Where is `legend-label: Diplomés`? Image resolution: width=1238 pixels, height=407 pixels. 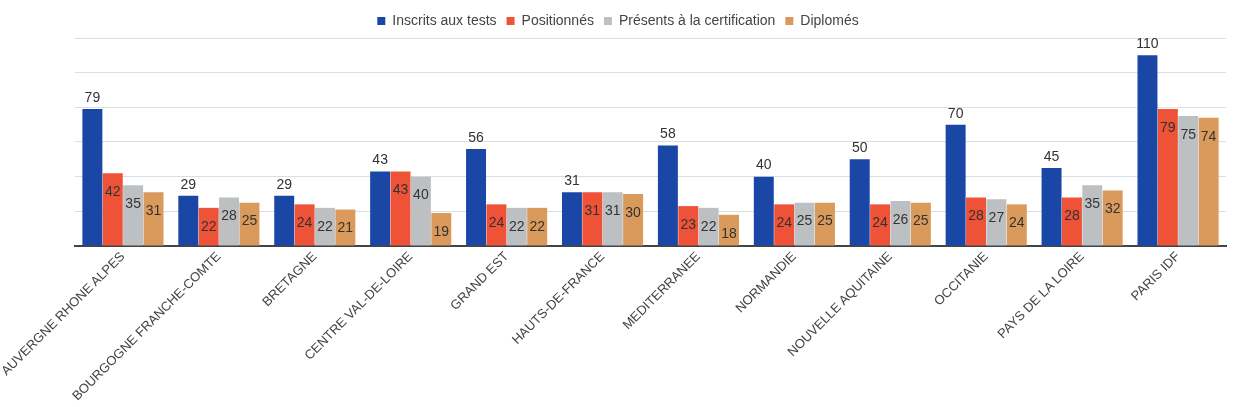
legend-label: Diplomés is located at coordinates (829, 19).